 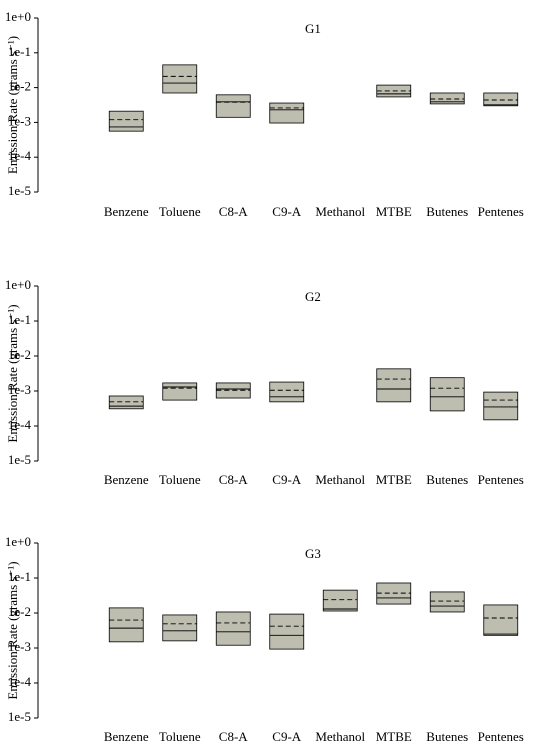 I want to click on panel-title: G3, so click(x=313, y=553).